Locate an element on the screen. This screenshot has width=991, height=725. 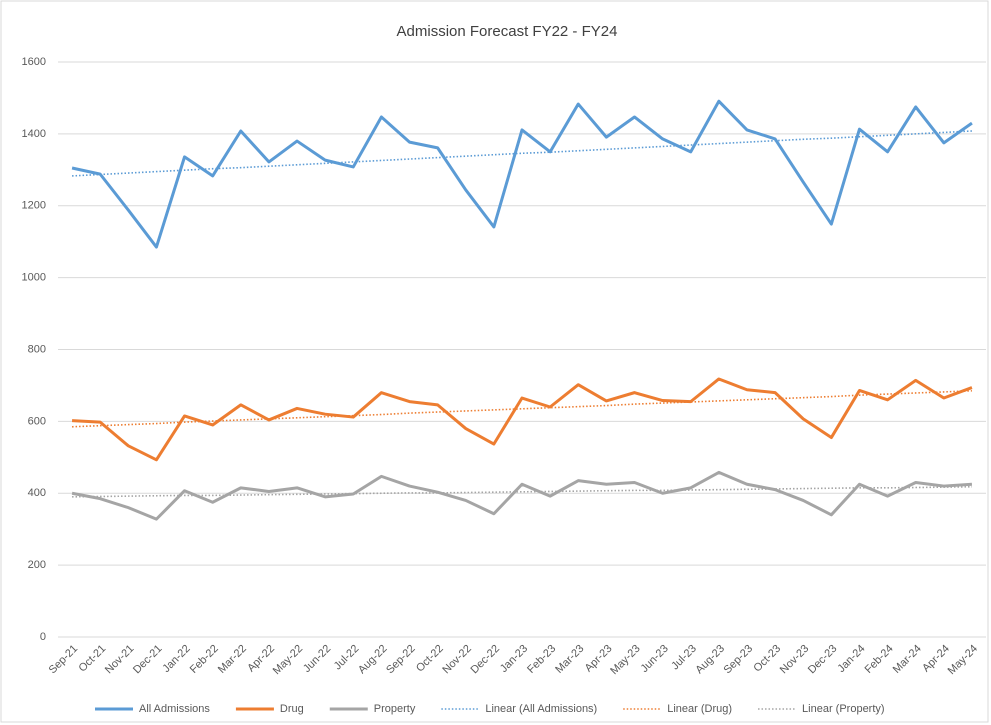
y-tick-label: 1200 is located at coordinates (34, 206).